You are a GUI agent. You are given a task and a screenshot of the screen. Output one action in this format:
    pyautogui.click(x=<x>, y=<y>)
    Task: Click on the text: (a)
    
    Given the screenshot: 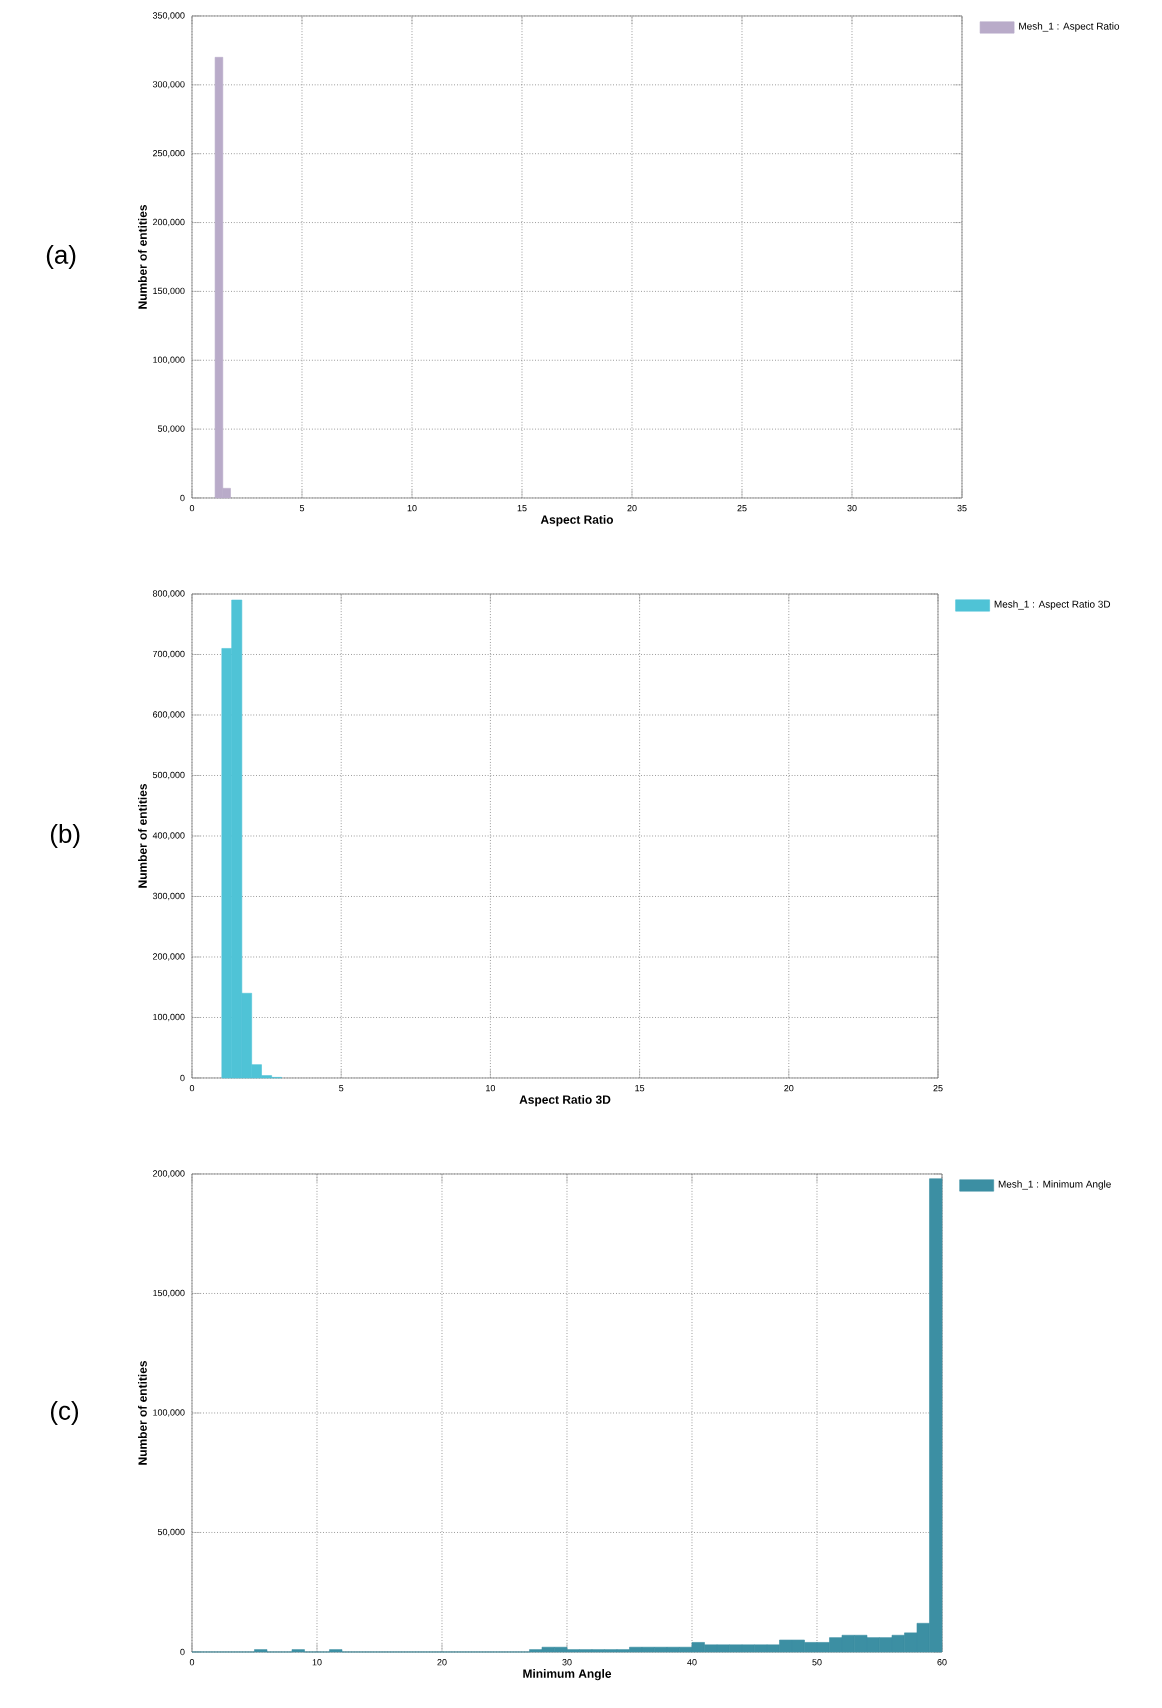 What is the action you would take?
    pyautogui.click(x=61, y=257)
    